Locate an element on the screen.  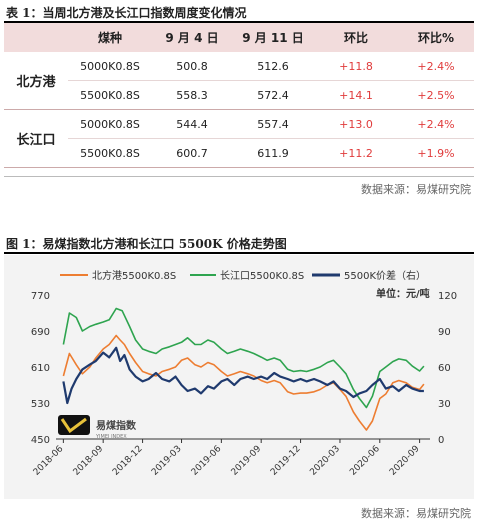
y-right-tick-label: 60 is located at coordinates (444, 368).